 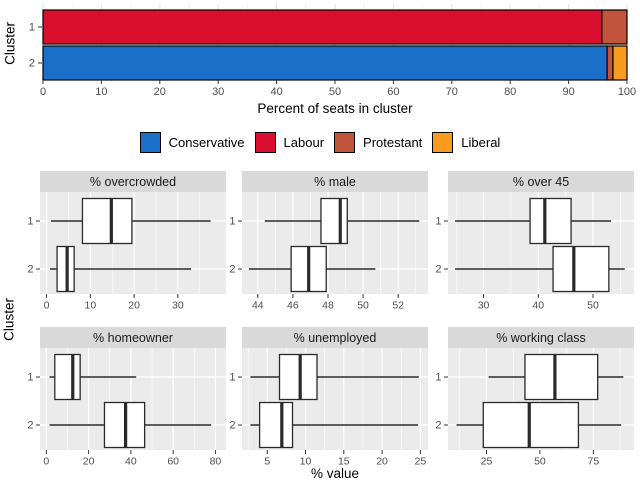 I want to click on facet-strip-working-class: % working class, so click(x=541, y=337).